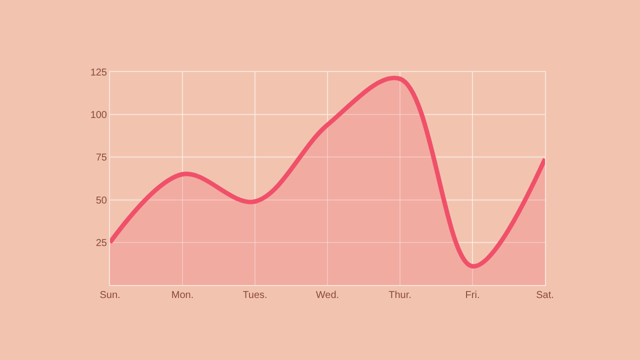 Image resolution: width=640 pixels, height=360 pixels. Describe the element at coordinates (102, 200) in the screenshot. I see `y-tick-label: 50` at that location.